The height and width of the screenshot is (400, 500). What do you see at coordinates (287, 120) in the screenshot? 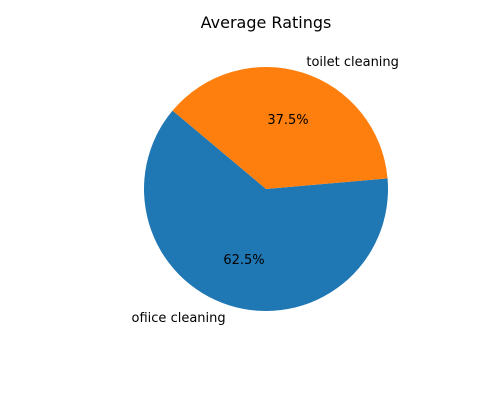
I see `pie-pct-label-1: 37.5%` at bounding box center [287, 120].